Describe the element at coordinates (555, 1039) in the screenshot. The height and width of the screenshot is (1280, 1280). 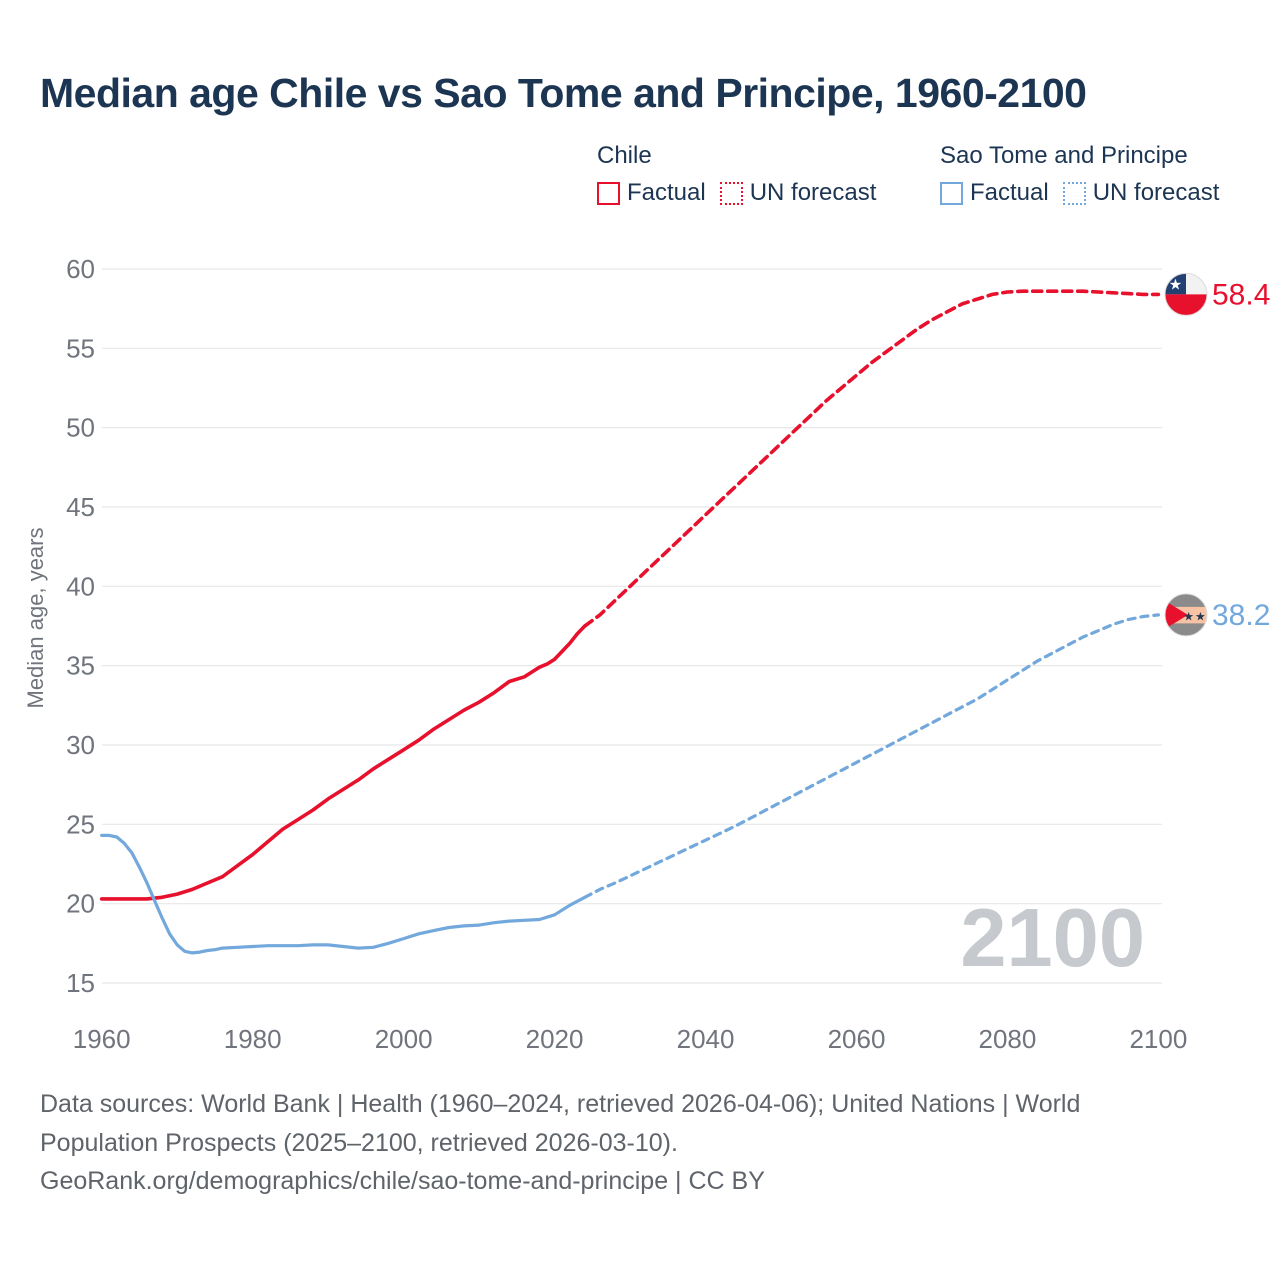
I see `svg-text: 2020` at that location.